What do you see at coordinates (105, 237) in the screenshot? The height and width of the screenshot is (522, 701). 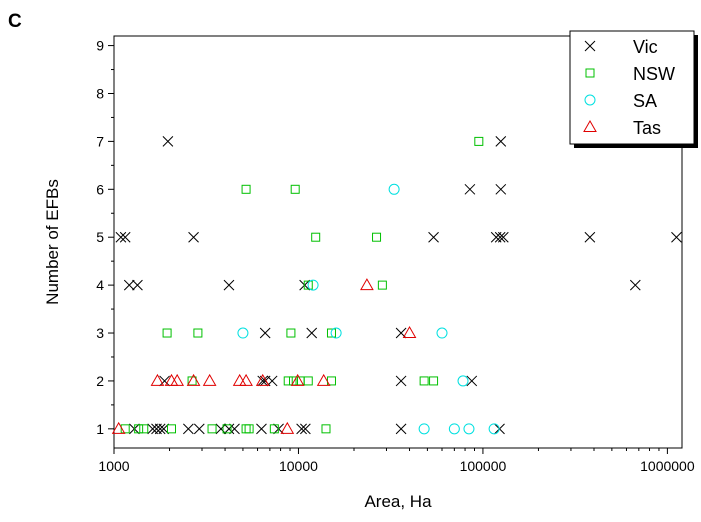 I see `y-axis: 1 2 3 4 5 6 7 8 9` at bounding box center [105, 237].